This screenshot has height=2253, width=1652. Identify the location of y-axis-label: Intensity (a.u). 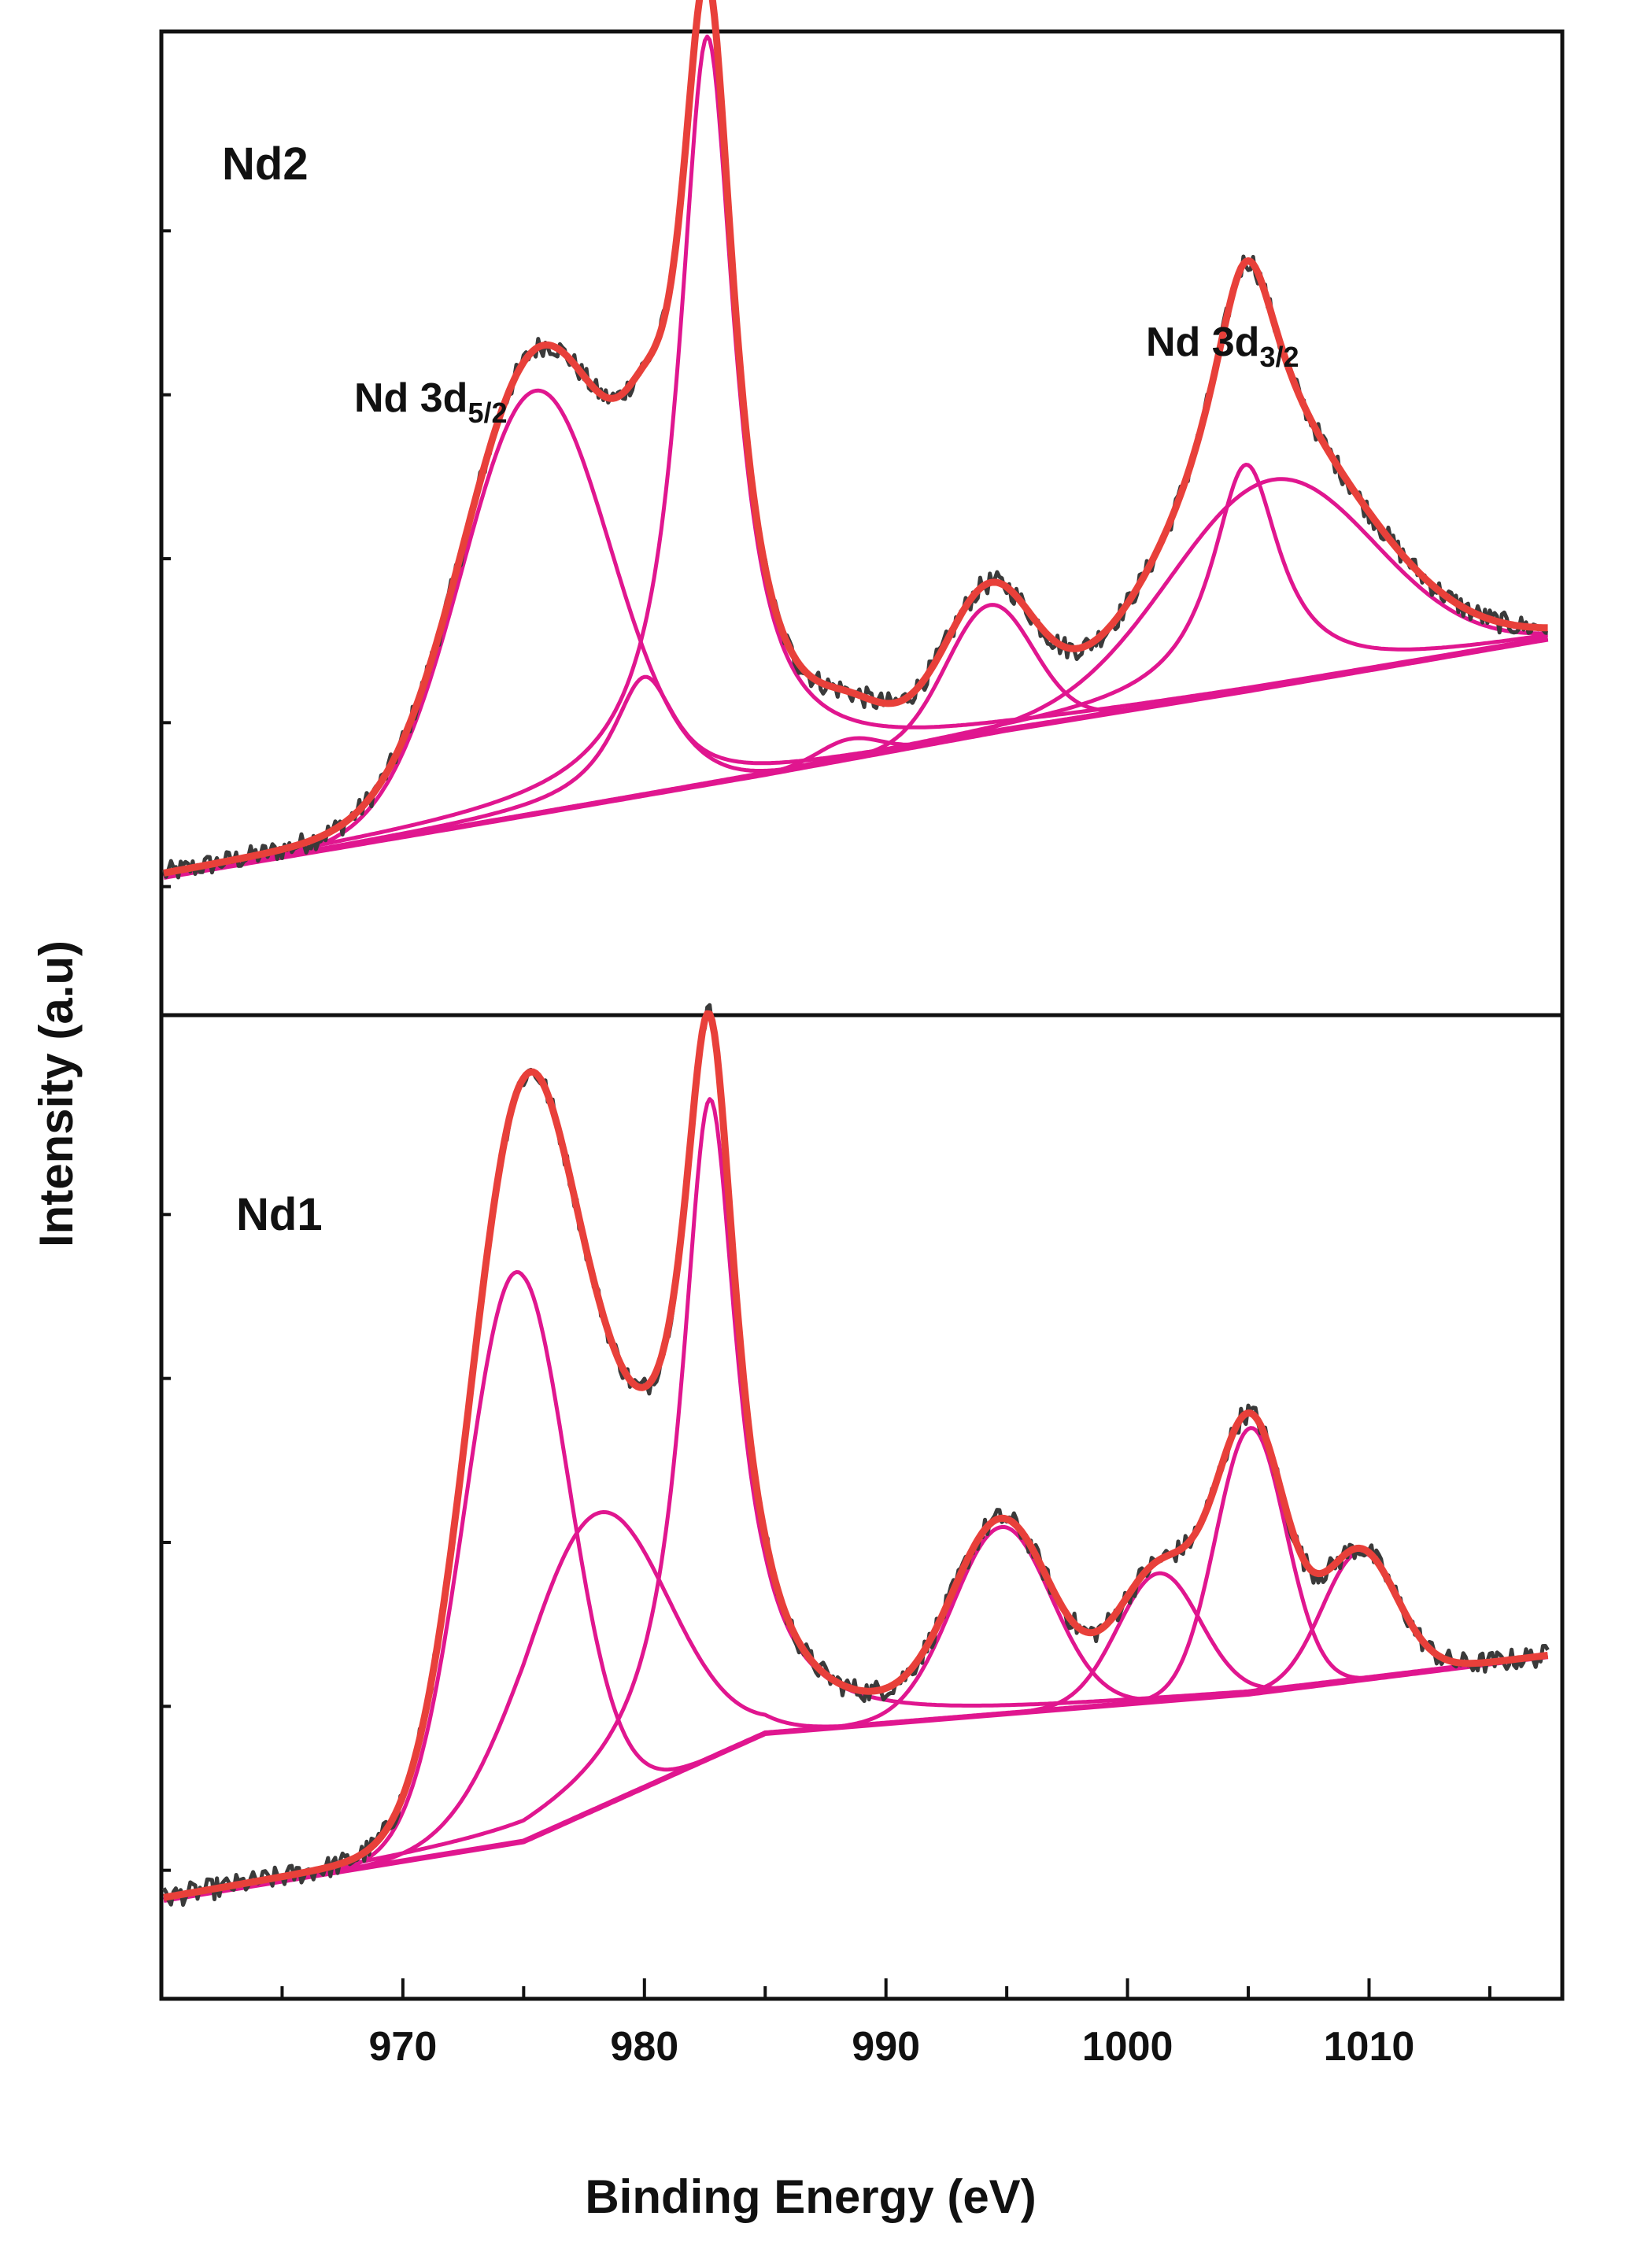
(57, 1093).